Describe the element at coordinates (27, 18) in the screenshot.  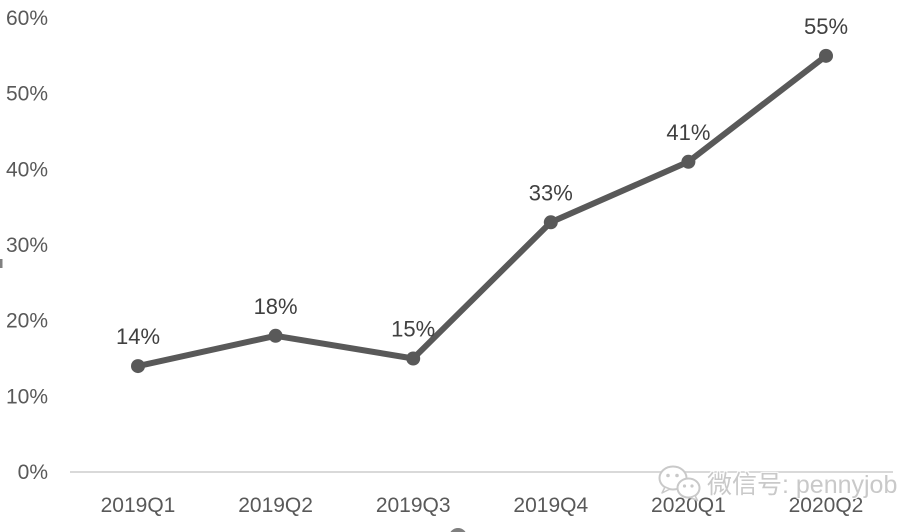
I see `y-tick-label: 60%` at that location.